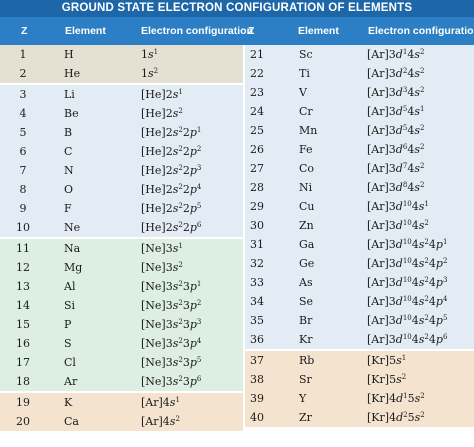 Image resolution: width=474 pixels, height=447 pixels. Describe the element at coordinates (407, 282) in the screenshot. I see `electron-configuration: [Ar]3d104s24p3` at that location.